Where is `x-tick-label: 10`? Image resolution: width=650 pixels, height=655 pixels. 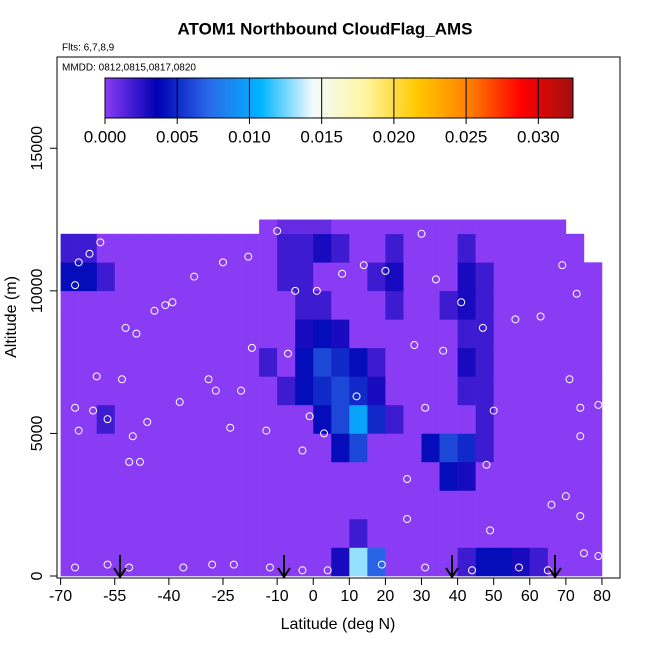
x-tick-label: 10 is located at coordinates (349, 596).